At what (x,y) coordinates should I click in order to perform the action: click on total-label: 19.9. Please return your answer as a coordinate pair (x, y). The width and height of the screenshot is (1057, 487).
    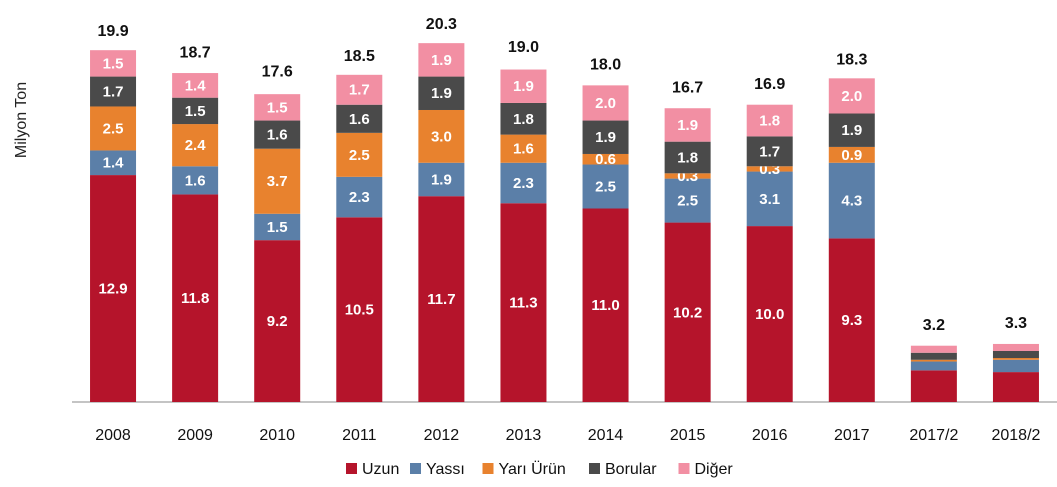
    Looking at the image, I should click on (112, 31).